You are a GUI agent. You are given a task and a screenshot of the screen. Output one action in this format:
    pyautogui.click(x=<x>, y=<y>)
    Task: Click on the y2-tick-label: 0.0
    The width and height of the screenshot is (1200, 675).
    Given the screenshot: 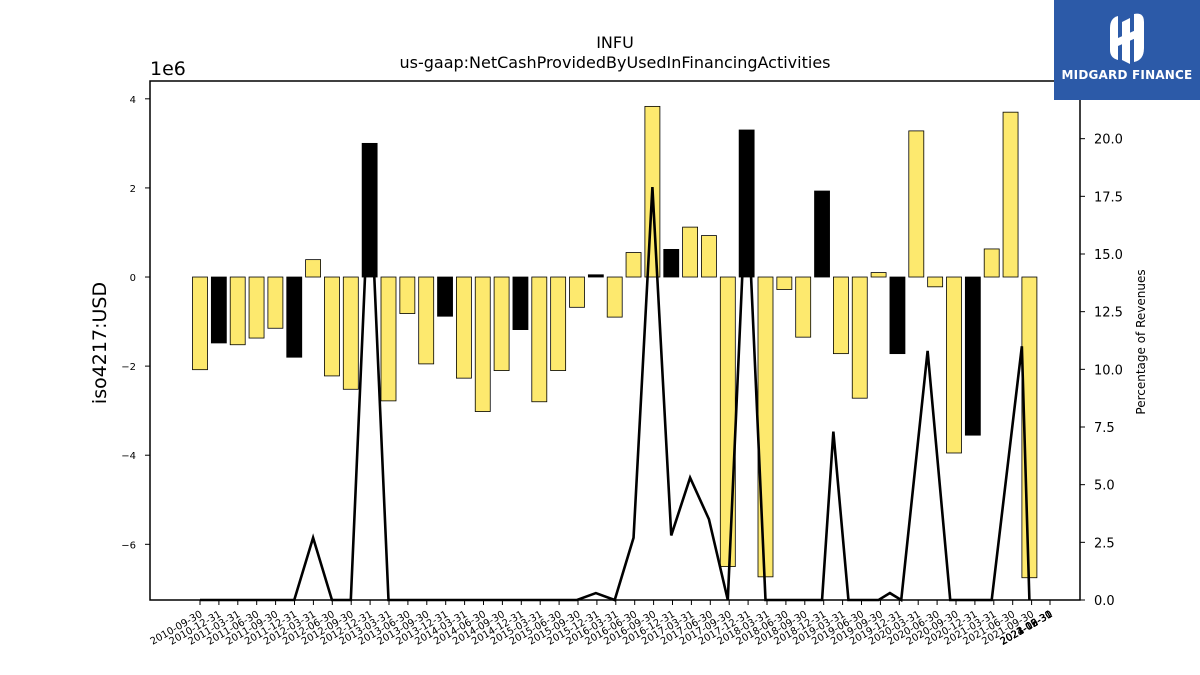 What is the action you would take?
    pyautogui.click(x=1104, y=601)
    